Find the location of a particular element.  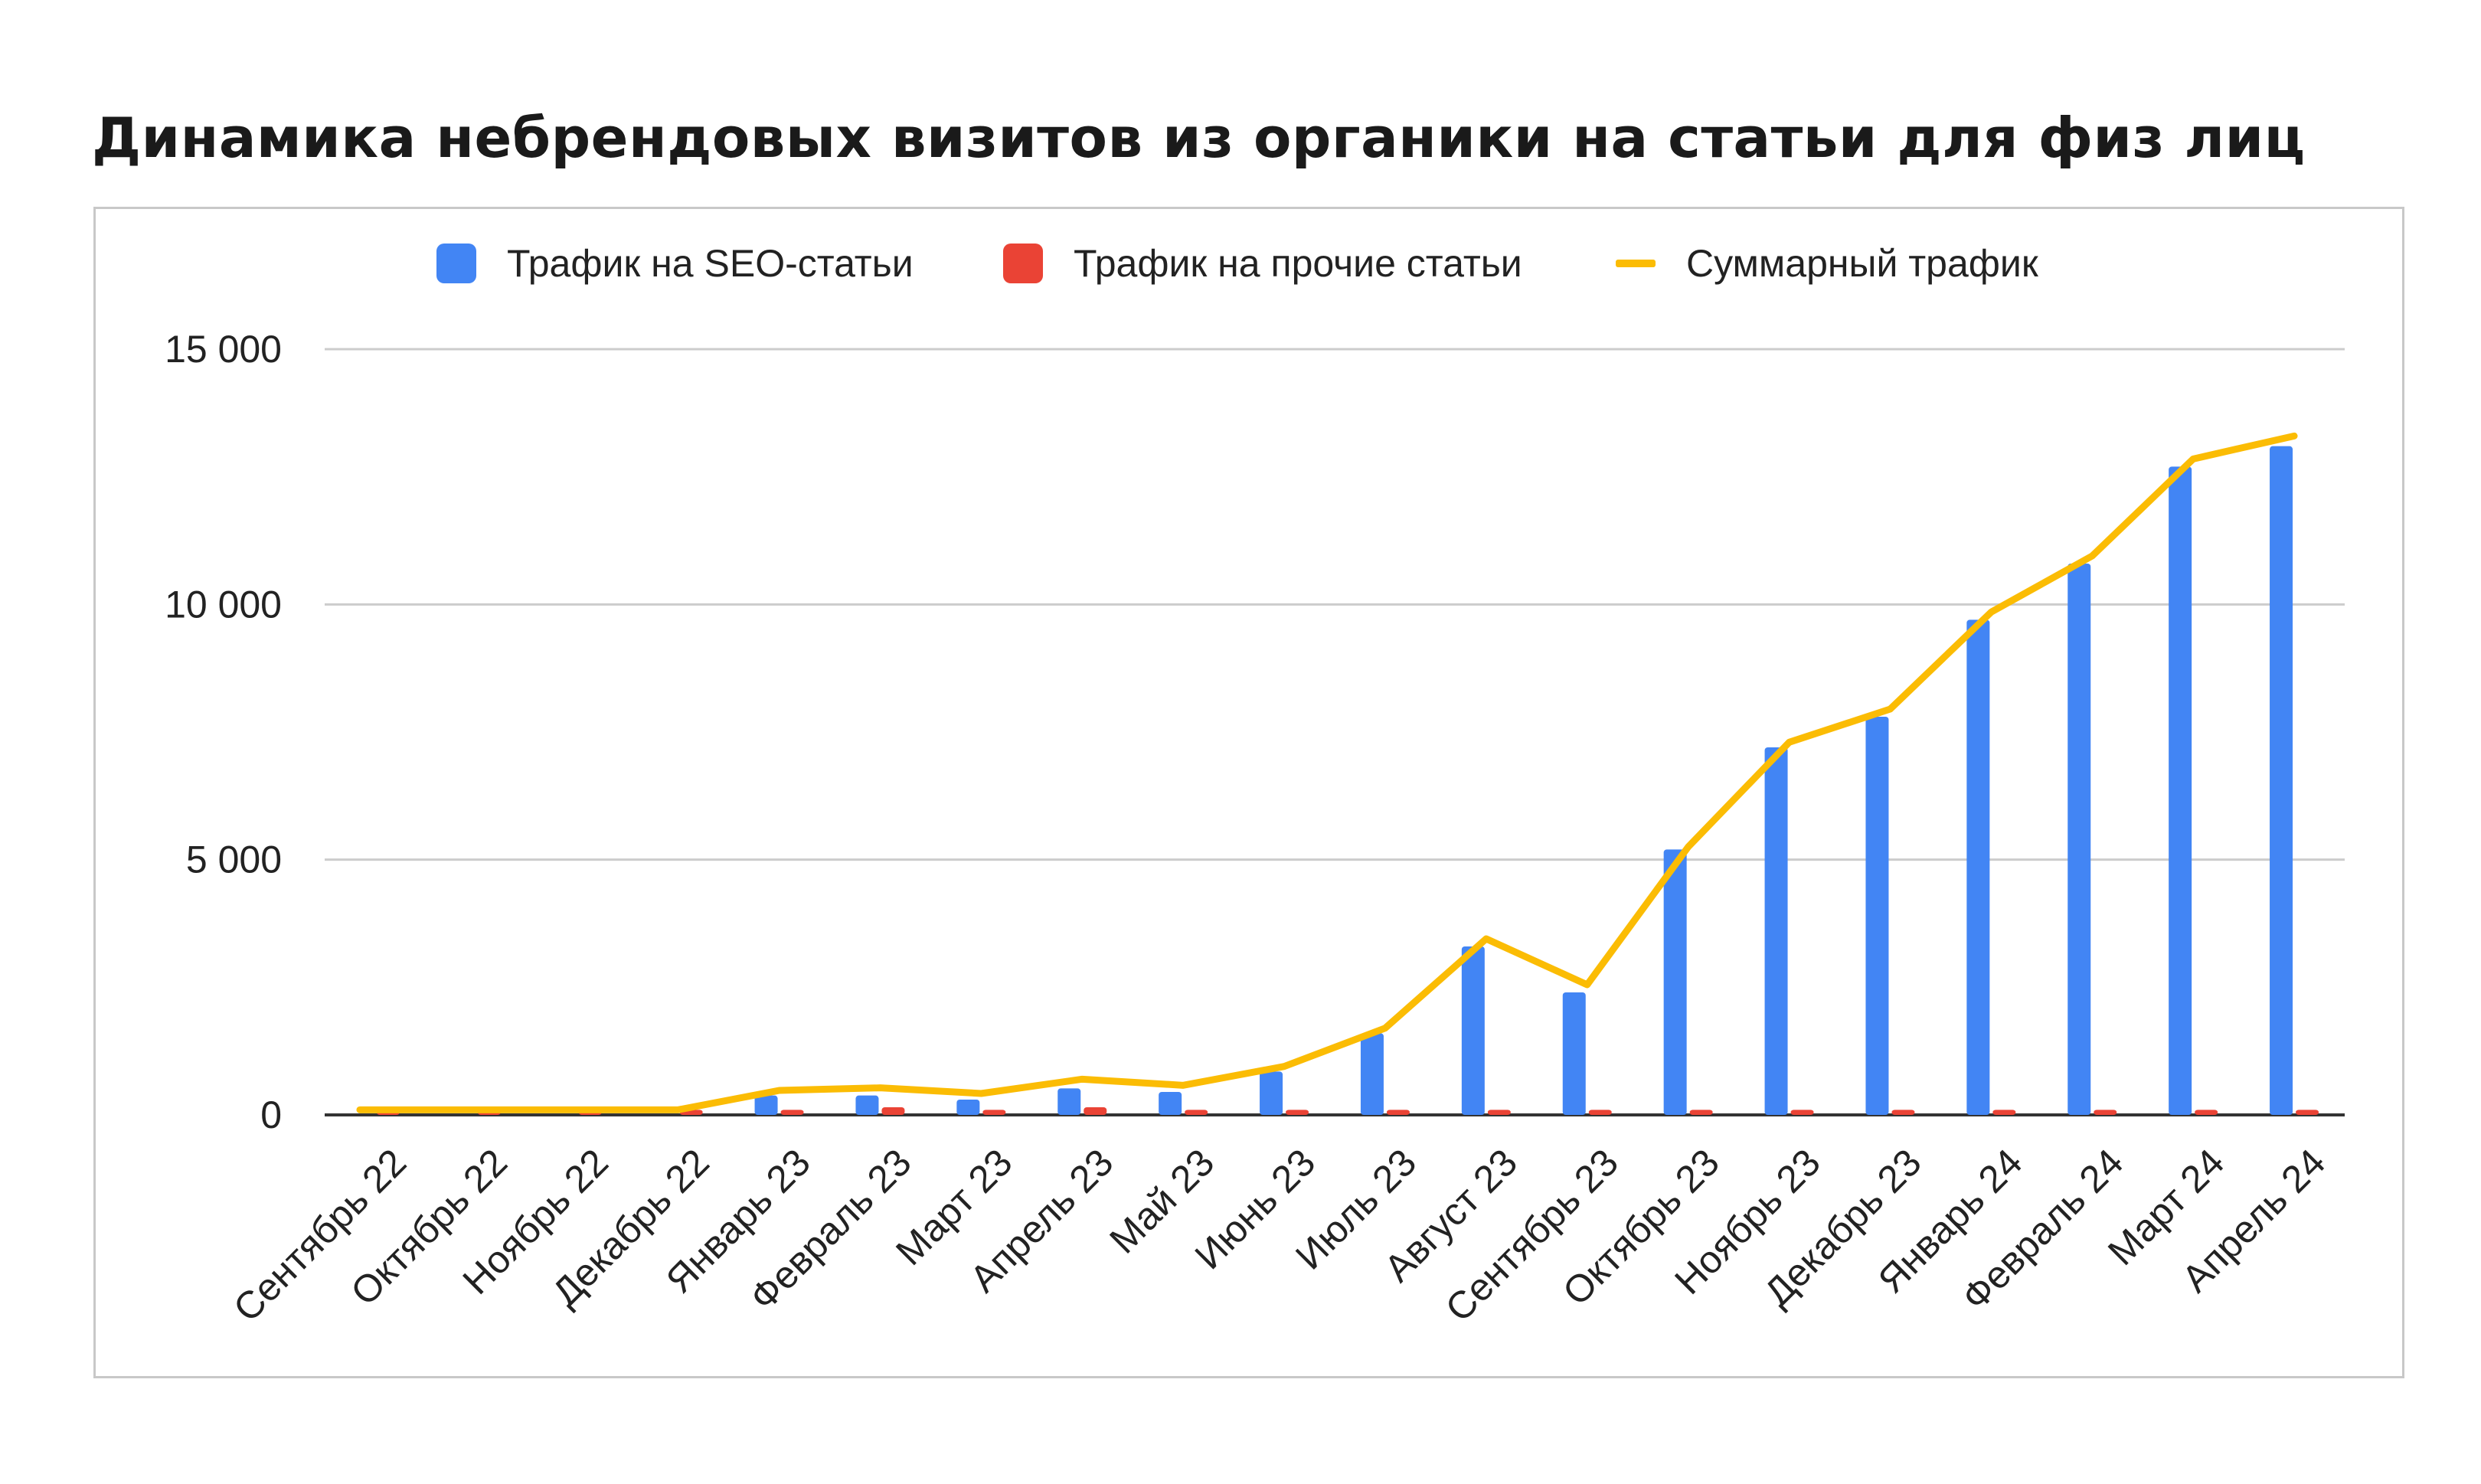

y-tick-label: 10 000 is located at coordinates (223, 604).